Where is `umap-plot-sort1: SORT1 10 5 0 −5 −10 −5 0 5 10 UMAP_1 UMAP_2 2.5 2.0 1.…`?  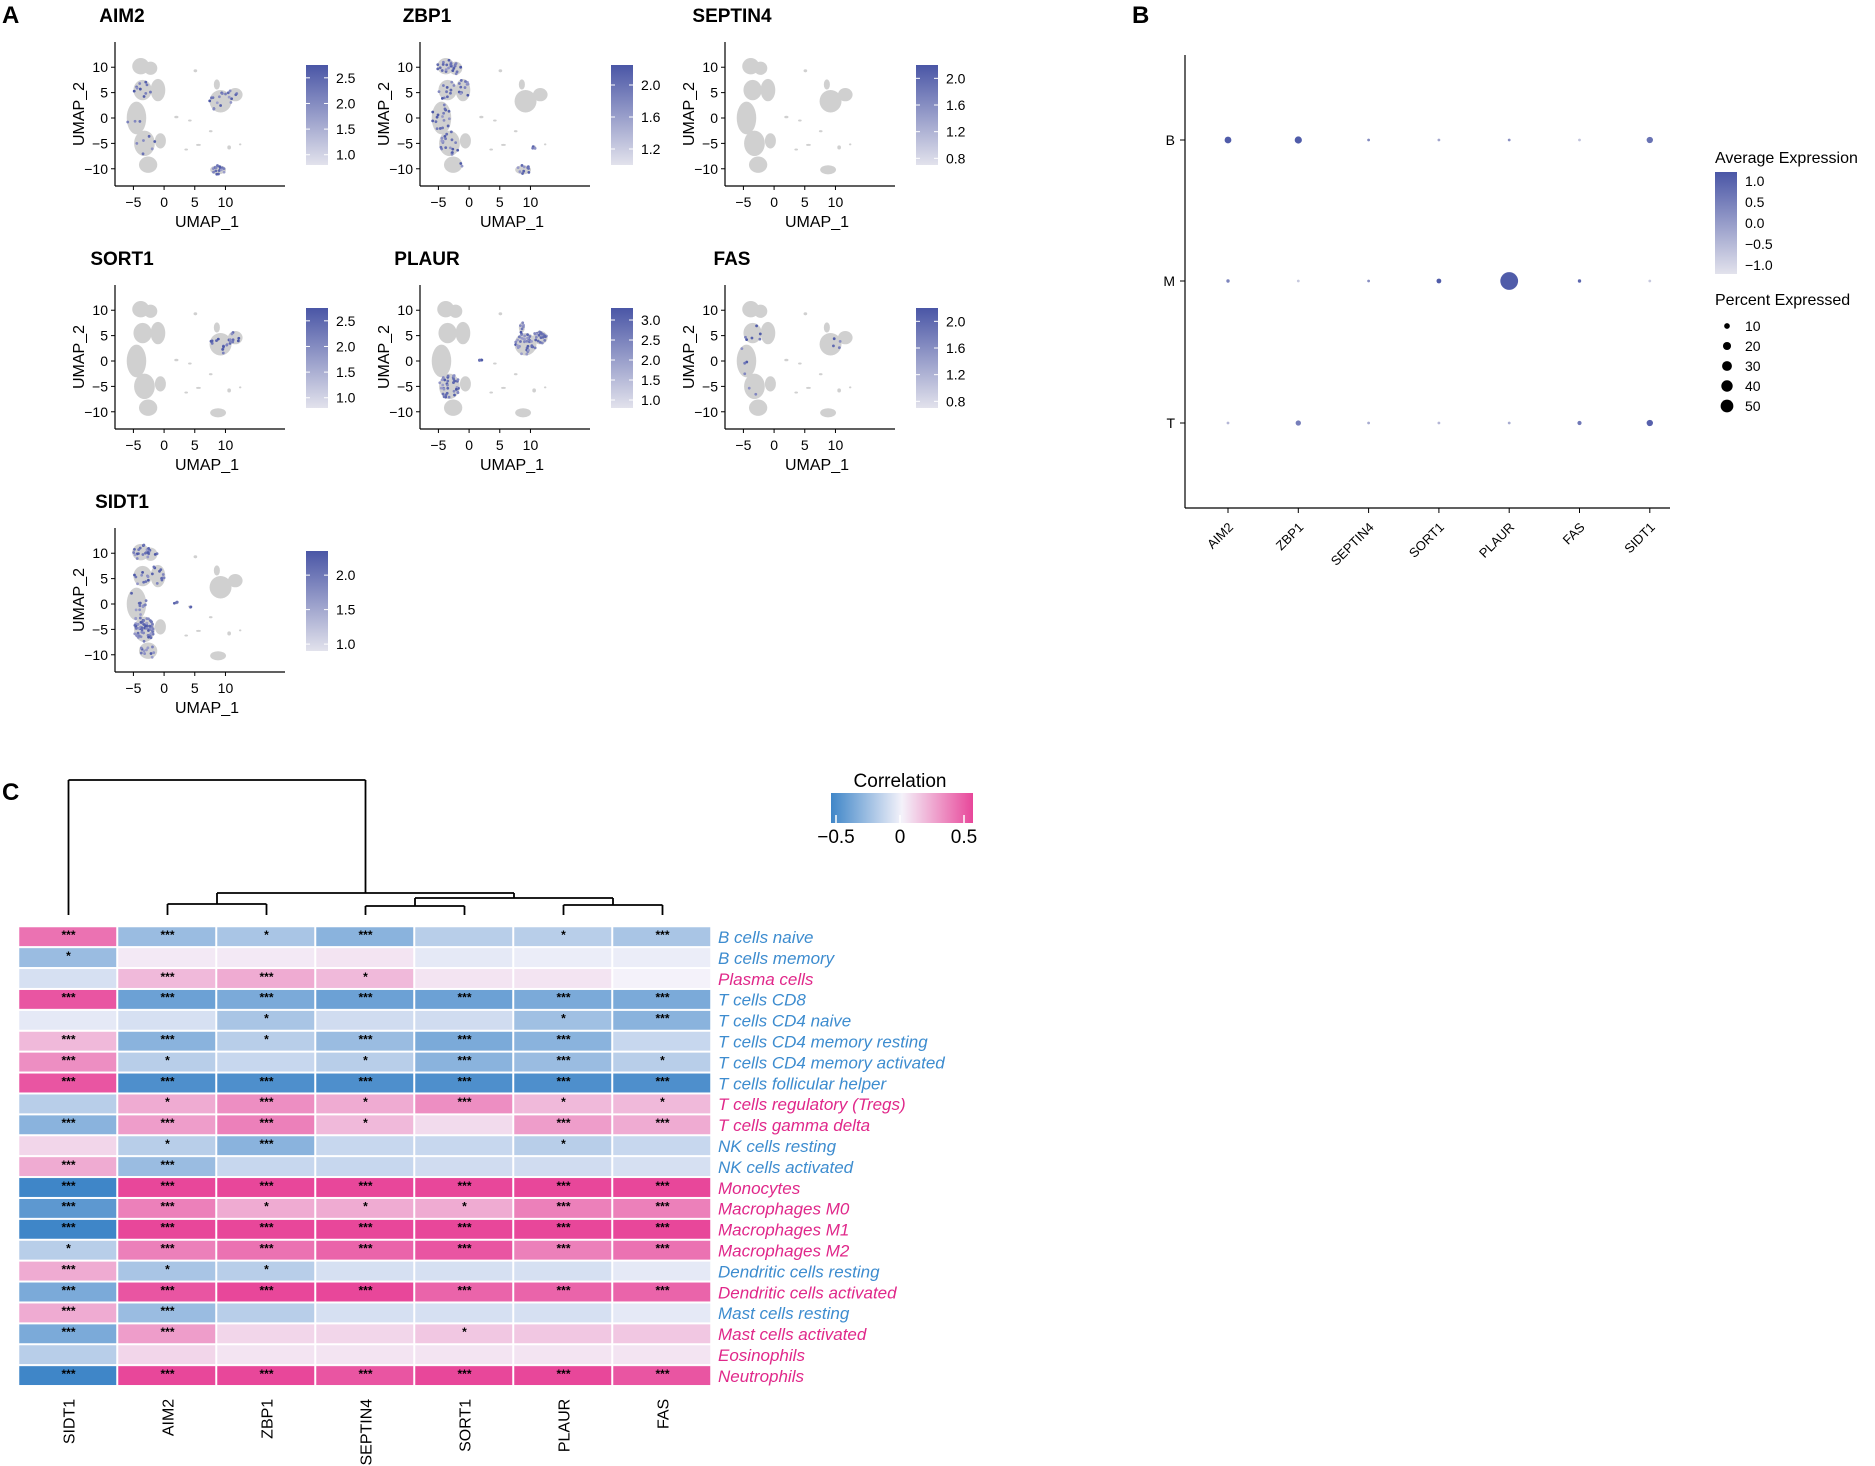
umap-plot-sort1: SORT1 10 5 0 −5 −10 −5 0 5 10 UMAP_1 UMAP_2 2.5 2.0 1.… is located at coordinates (213, 361).